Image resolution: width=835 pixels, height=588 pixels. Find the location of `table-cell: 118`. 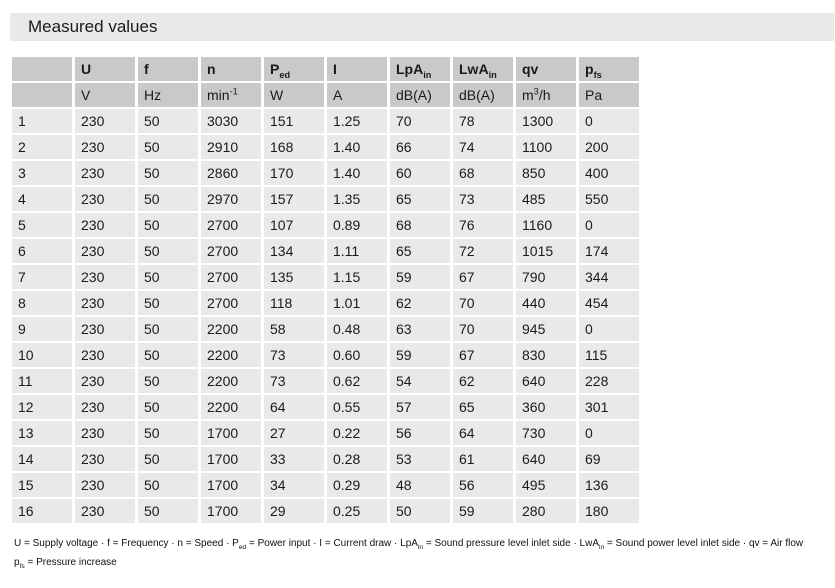

table-cell: 118 is located at coordinates (294, 303).